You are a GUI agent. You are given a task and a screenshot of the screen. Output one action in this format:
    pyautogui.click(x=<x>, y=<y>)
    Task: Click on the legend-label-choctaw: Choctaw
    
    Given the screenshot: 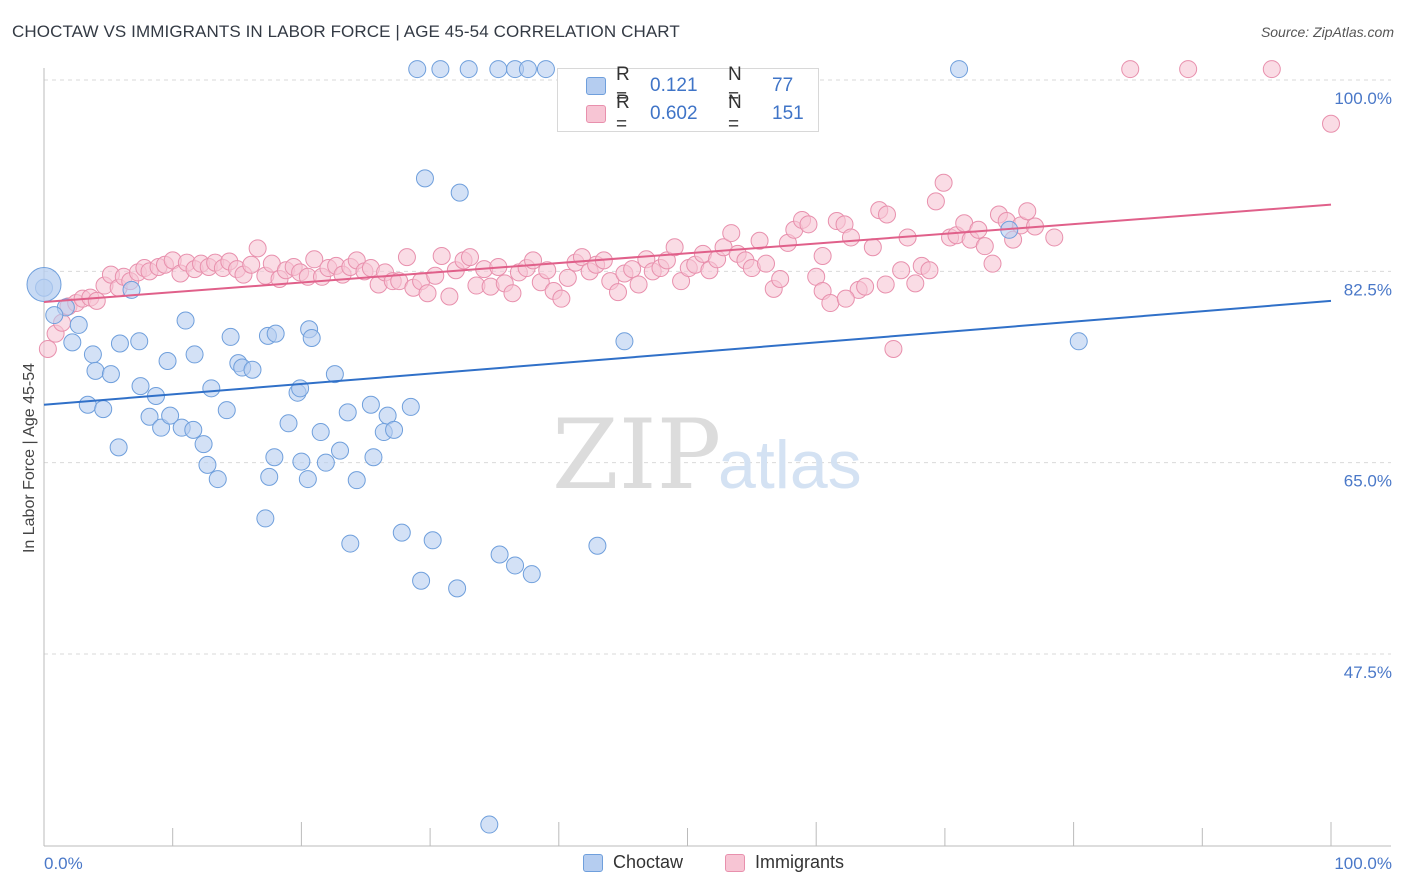 What is the action you would take?
    pyautogui.click(x=648, y=862)
    